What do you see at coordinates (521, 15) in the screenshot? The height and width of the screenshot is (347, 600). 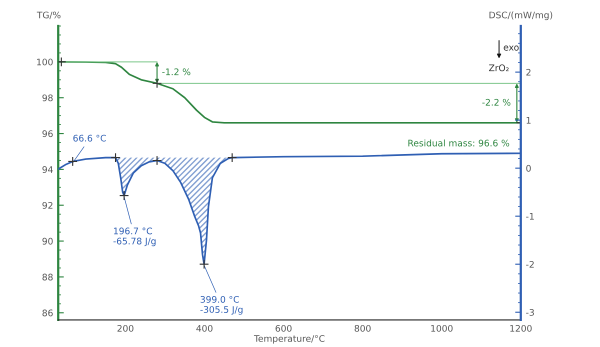 I see `y2-axis-title: DSC/(mW/mg)` at bounding box center [521, 15].